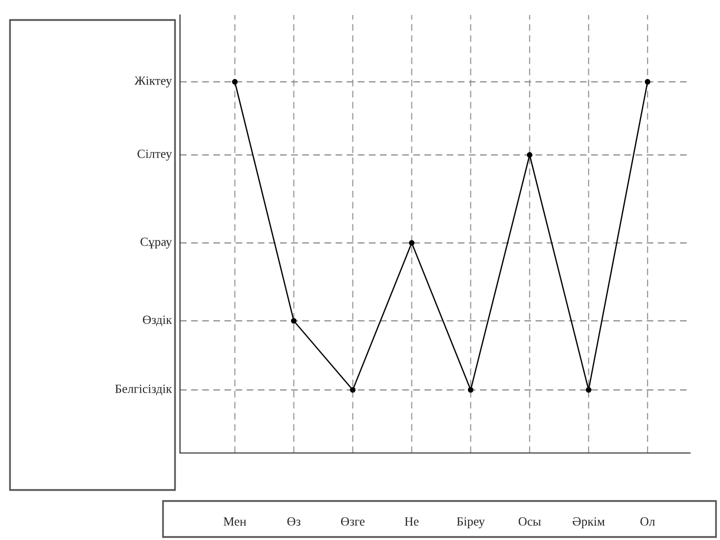  I want to click on x-tick-label: Әркім, so click(588, 522).